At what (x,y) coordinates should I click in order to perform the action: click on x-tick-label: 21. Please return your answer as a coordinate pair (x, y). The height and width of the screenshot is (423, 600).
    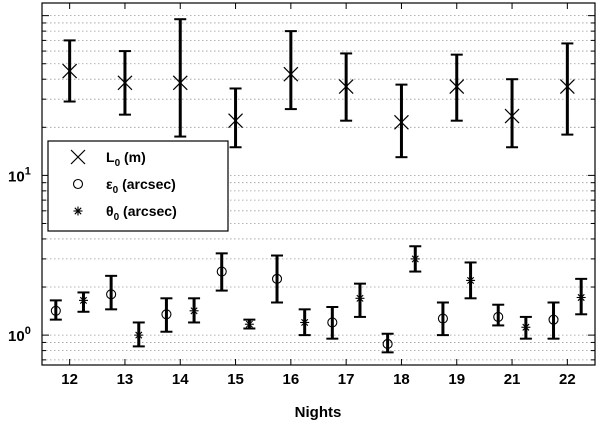
    Looking at the image, I should click on (512, 379).